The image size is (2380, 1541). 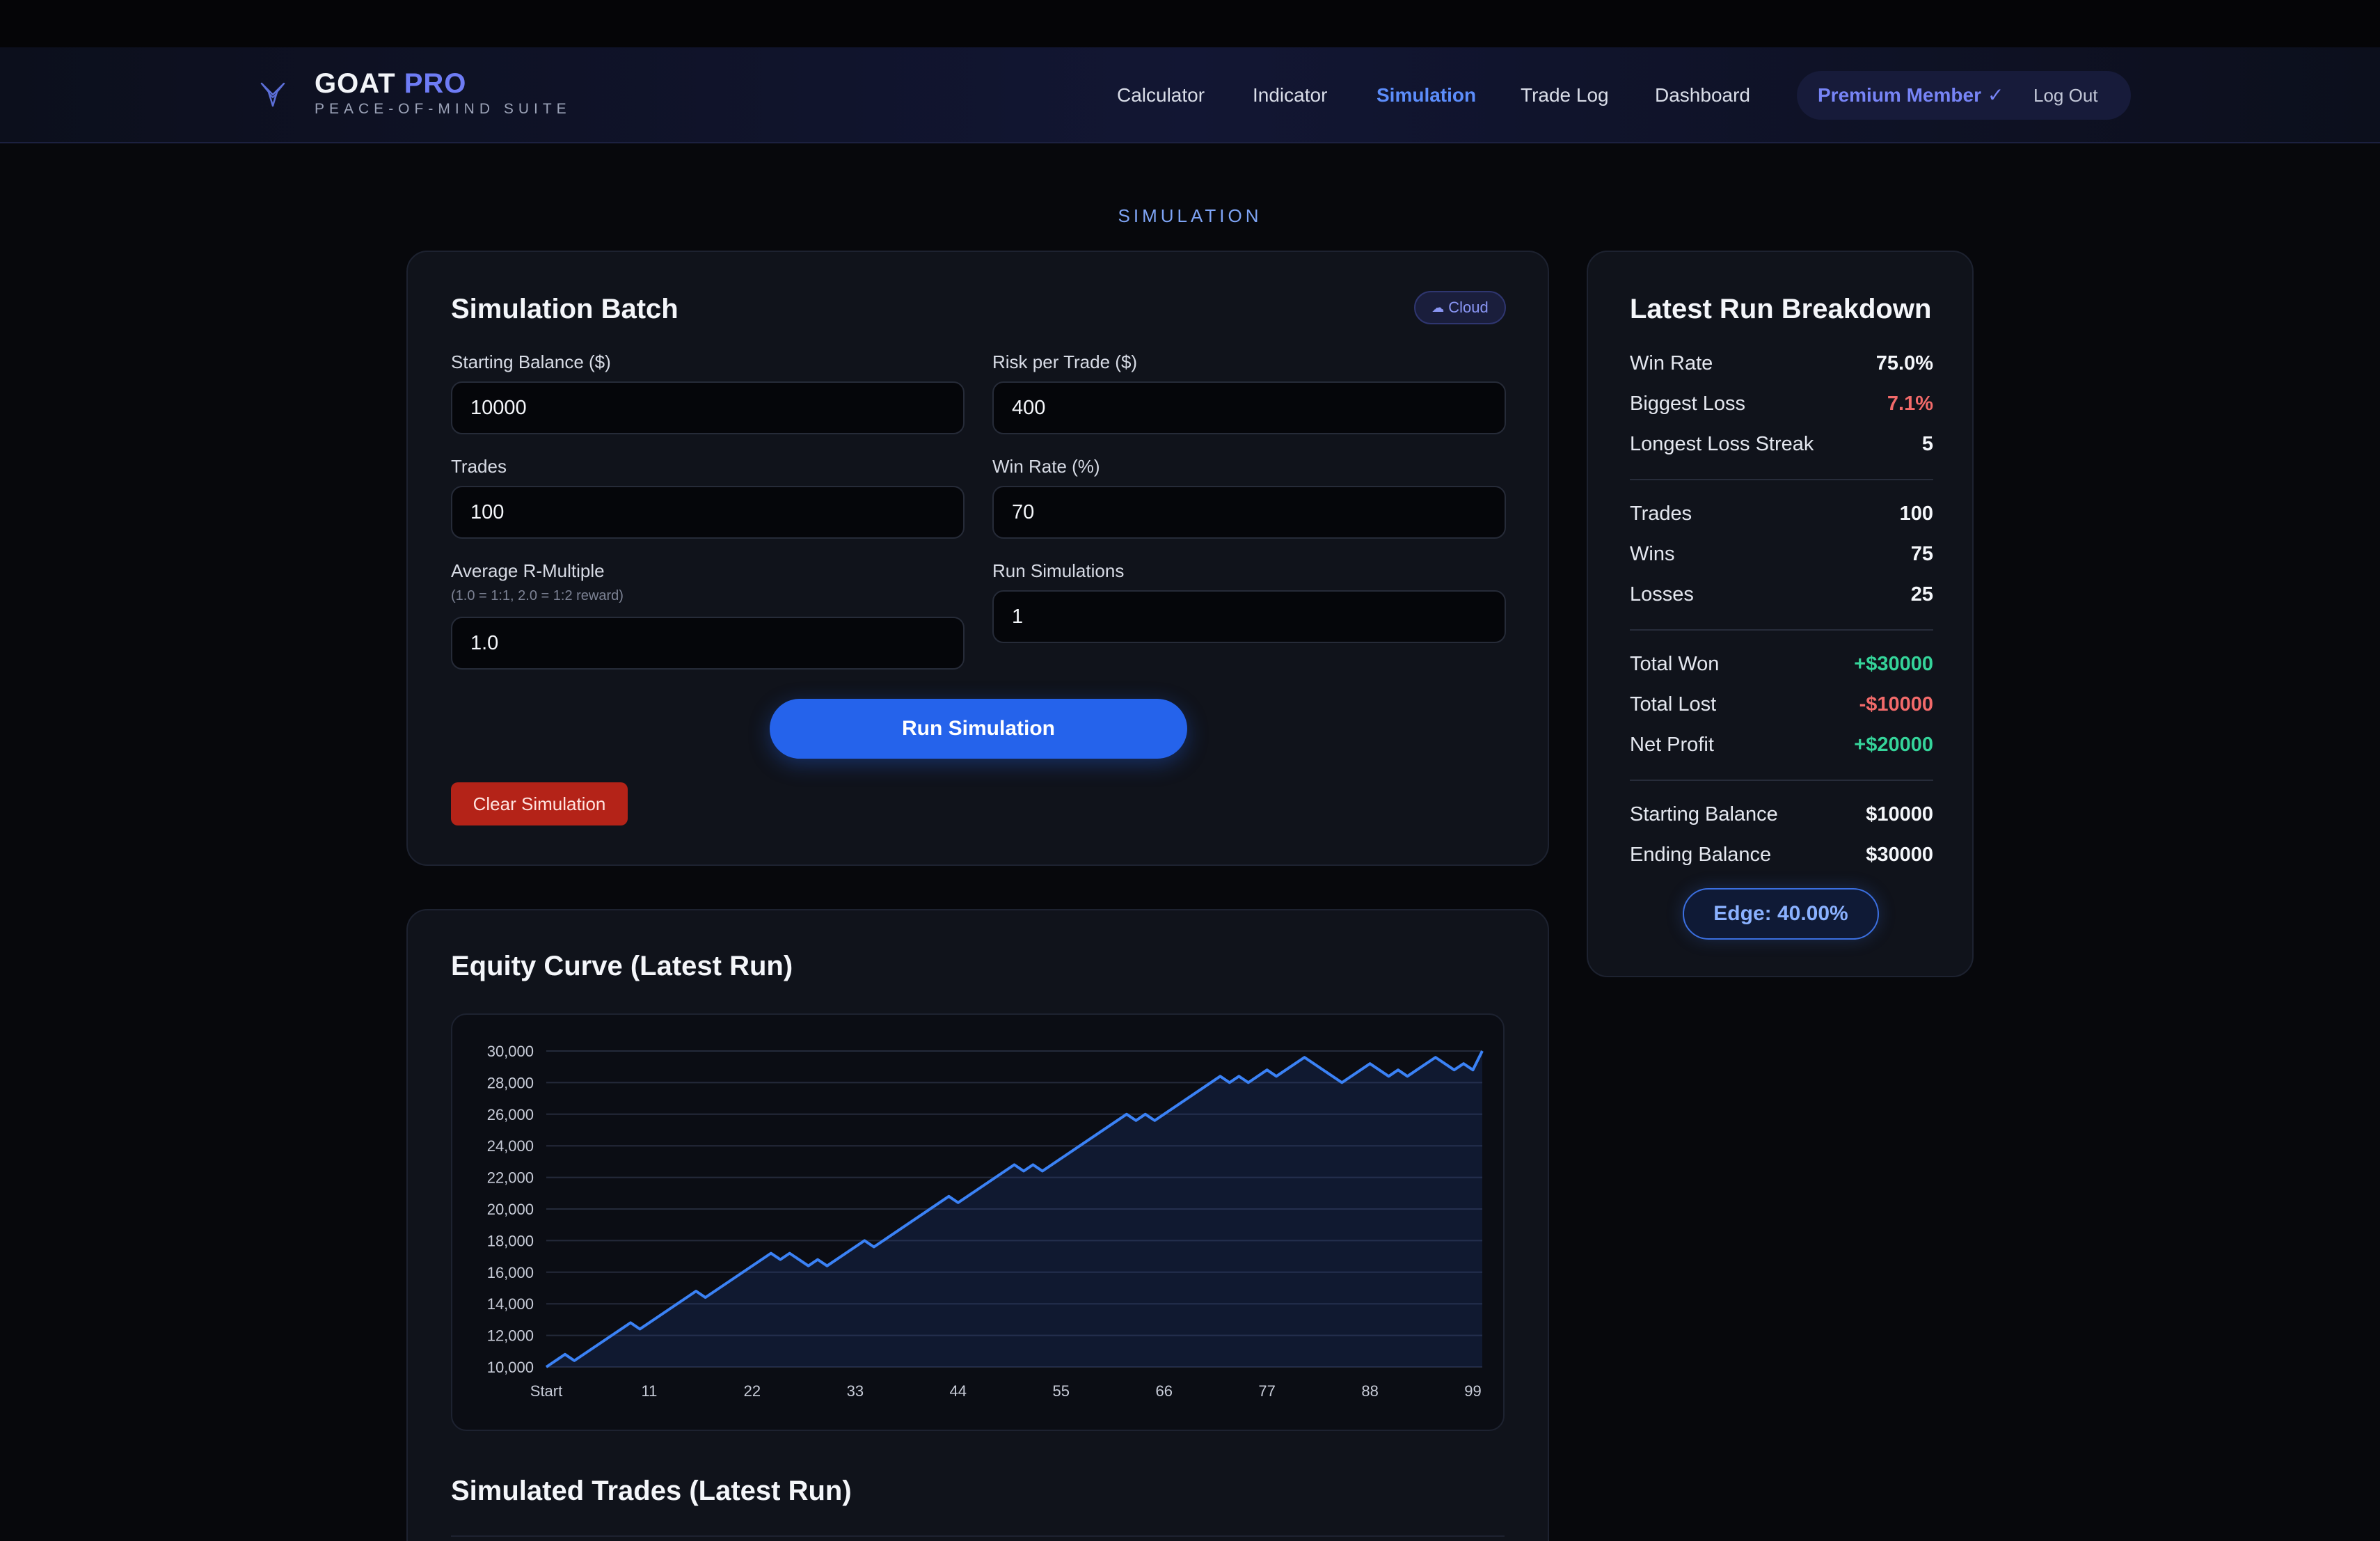 What do you see at coordinates (1161, 95) in the screenshot?
I see `nav-calculator: Calculator` at bounding box center [1161, 95].